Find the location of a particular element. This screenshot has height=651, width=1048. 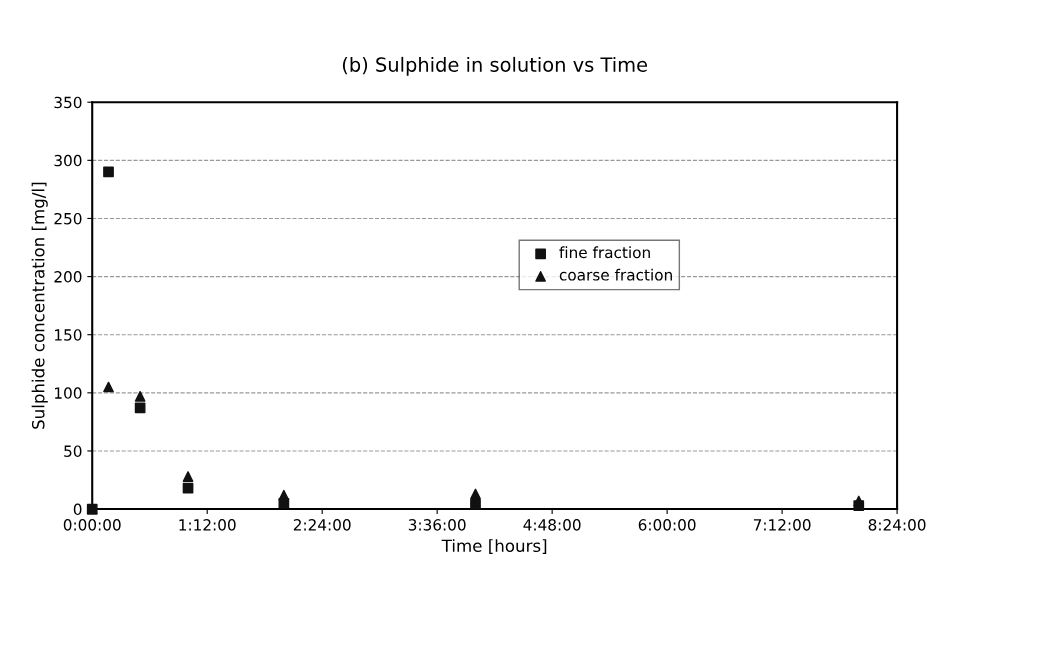

x-tick-label: 1:12:00 is located at coordinates (207, 525).